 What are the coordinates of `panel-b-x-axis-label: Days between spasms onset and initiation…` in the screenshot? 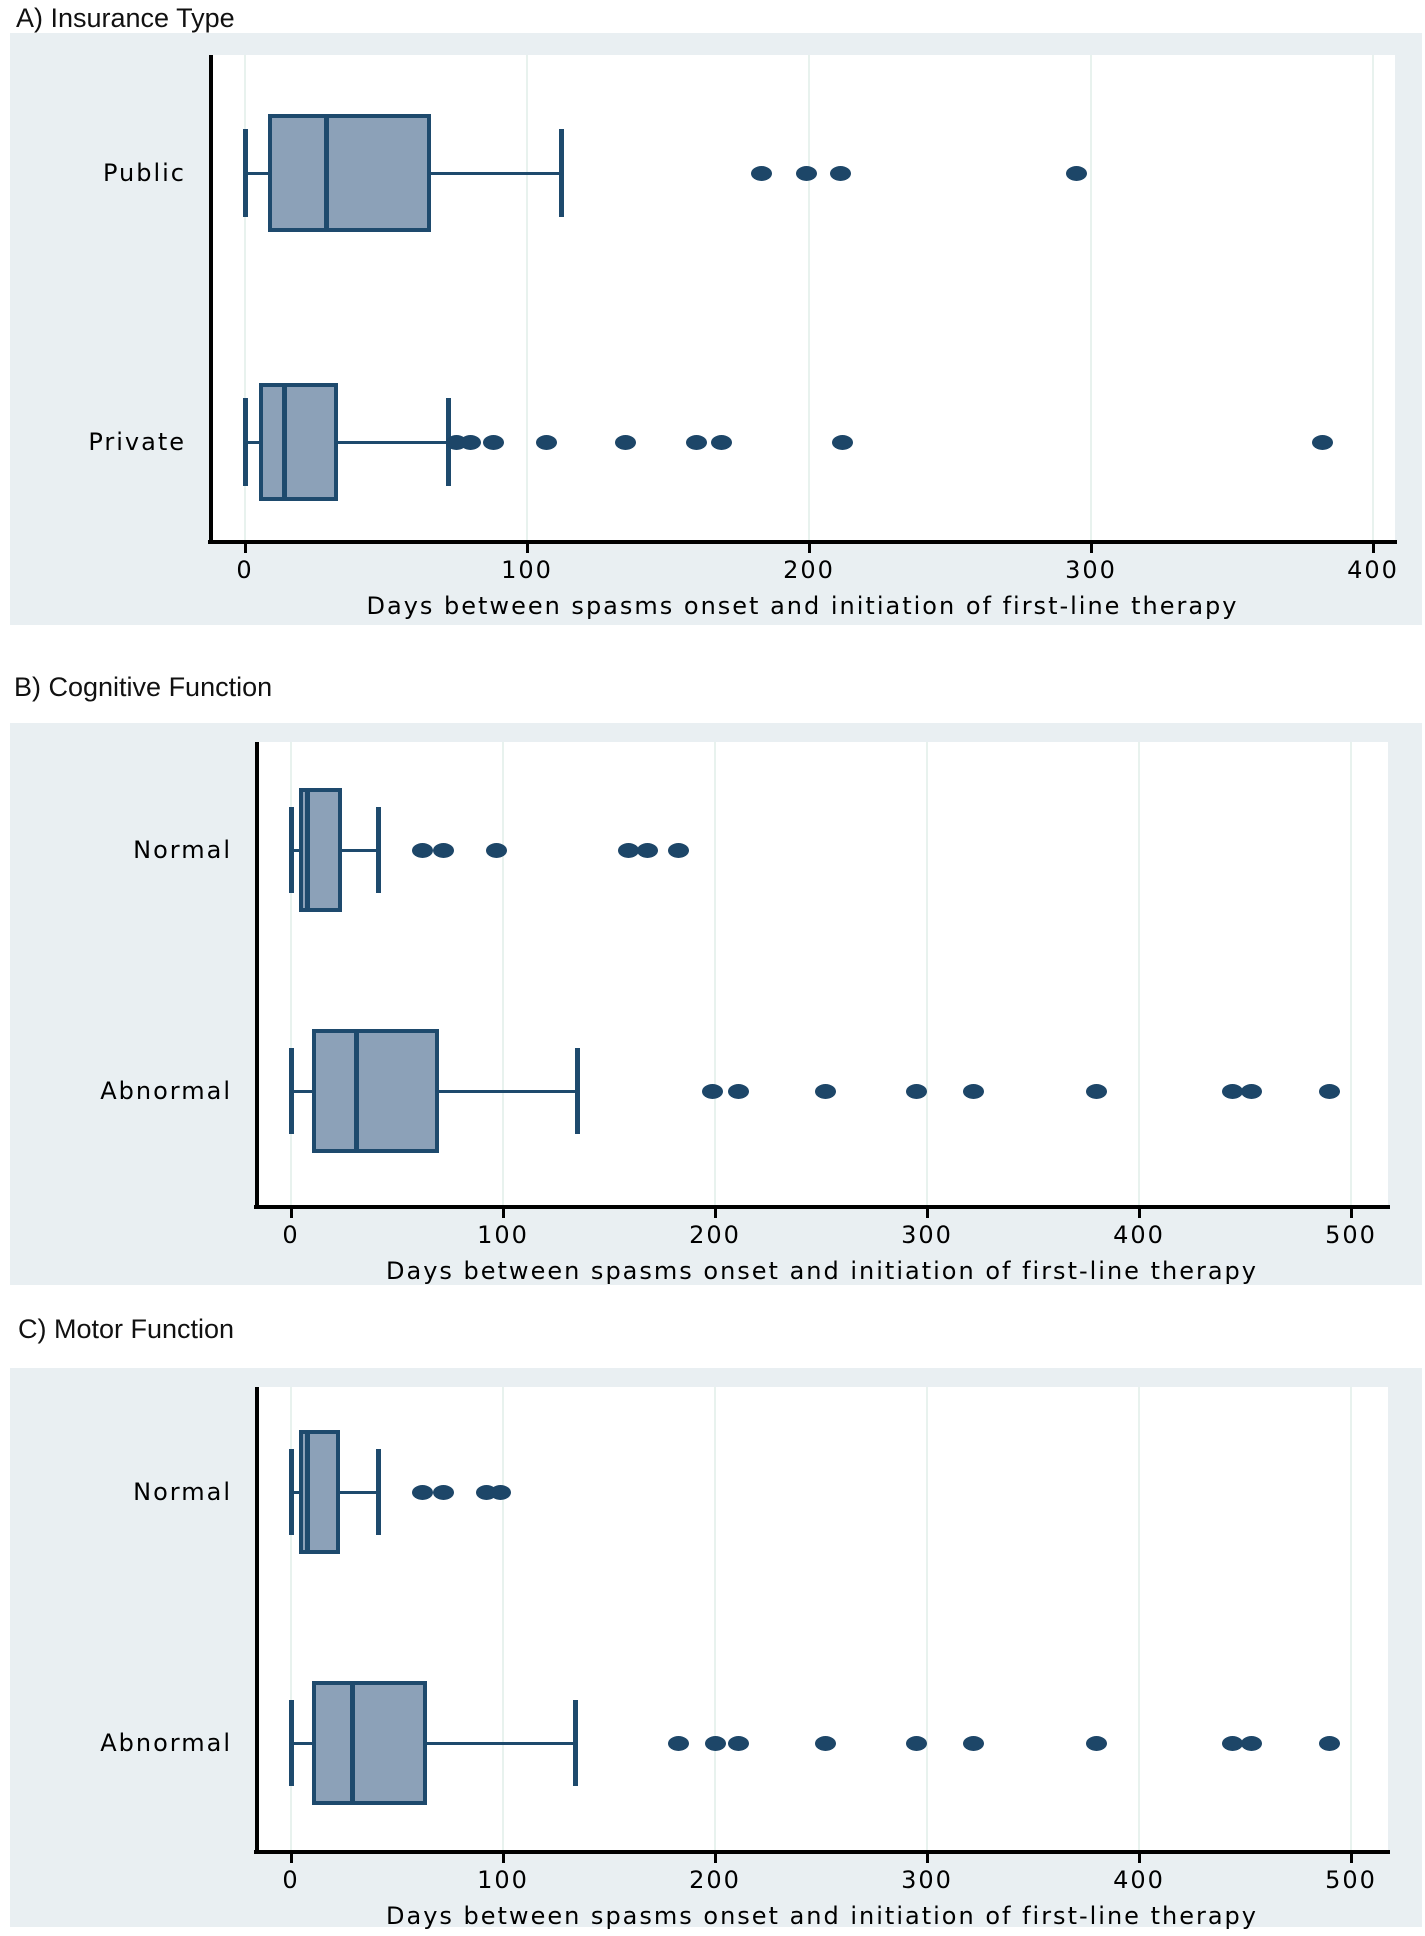 It's located at (822, 1271).